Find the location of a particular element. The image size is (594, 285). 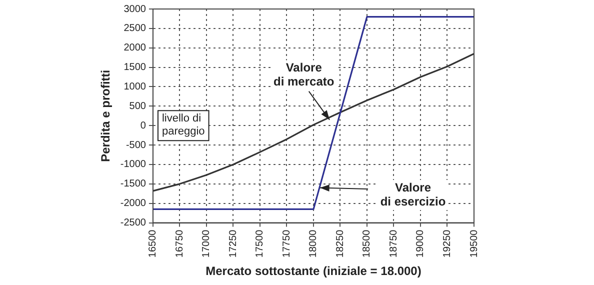

y-tick-label: 3000 is located at coordinates (135, 9).